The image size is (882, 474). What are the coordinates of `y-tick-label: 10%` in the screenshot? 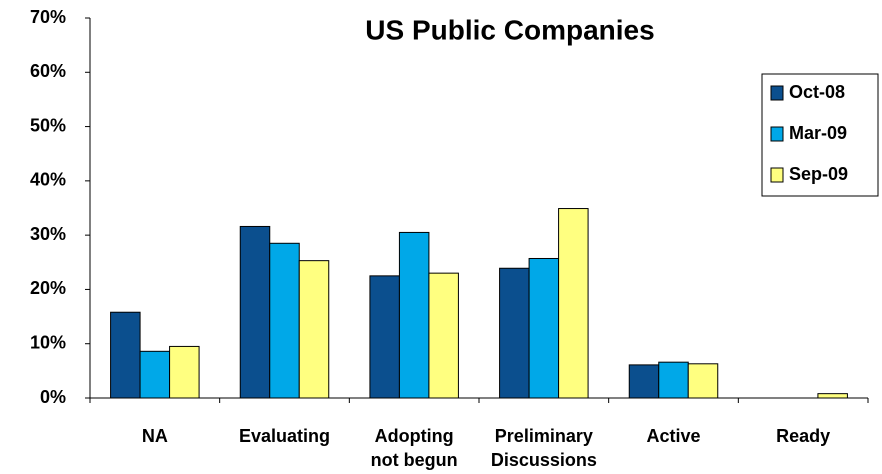 It's located at (48, 342).